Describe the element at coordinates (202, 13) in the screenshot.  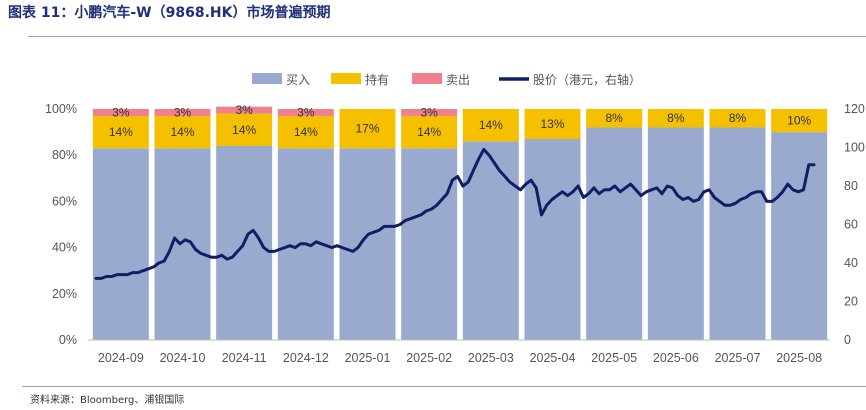
I see `chart-title-text: 小鹏汽车-W（9868.HK）市场普遍预期` at that location.